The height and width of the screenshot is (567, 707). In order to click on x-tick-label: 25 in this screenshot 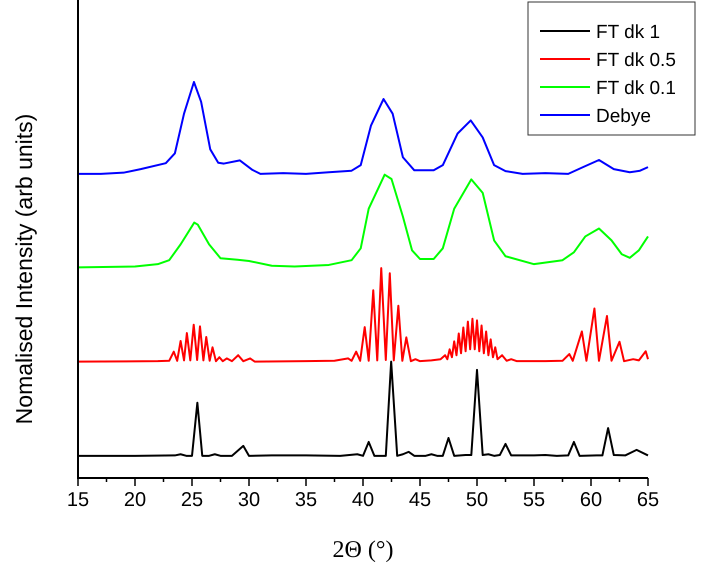, I will do `click(192, 500)`.